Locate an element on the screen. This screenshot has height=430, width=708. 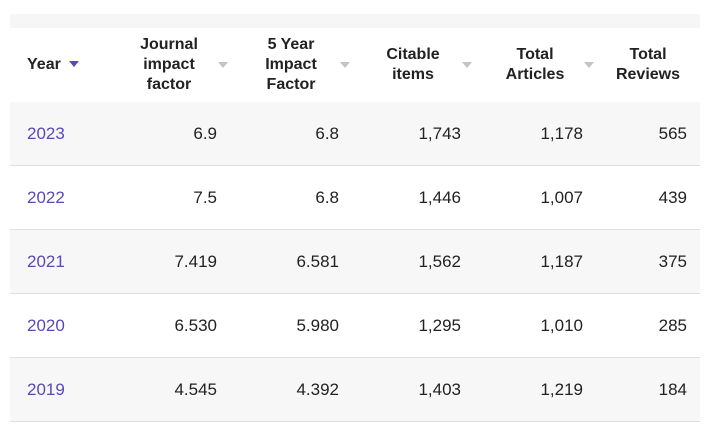
table-row: 2020 6.530 5.980 1,295 1,010 285 is located at coordinates (355, 325).